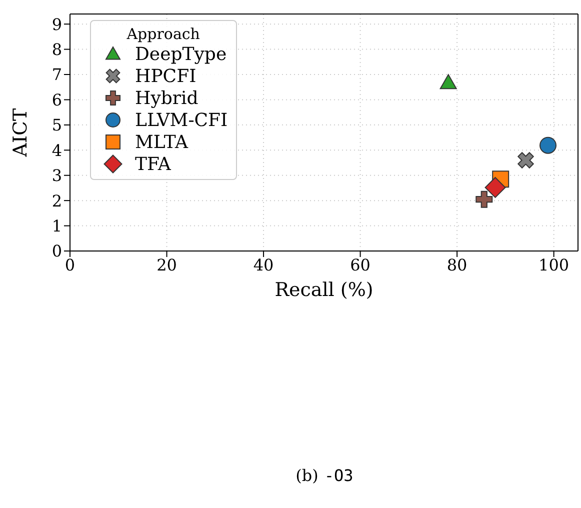 The width and height of the screenshot is (581, 508). I want to click on y-tick-label: 2, so click(57, 200).